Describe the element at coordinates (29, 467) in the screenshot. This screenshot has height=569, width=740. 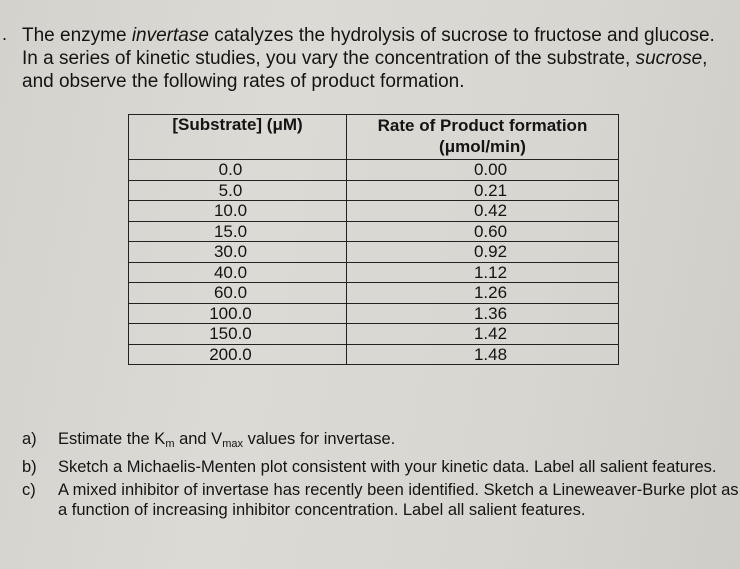
I see `question-b-label: b)` at that location.